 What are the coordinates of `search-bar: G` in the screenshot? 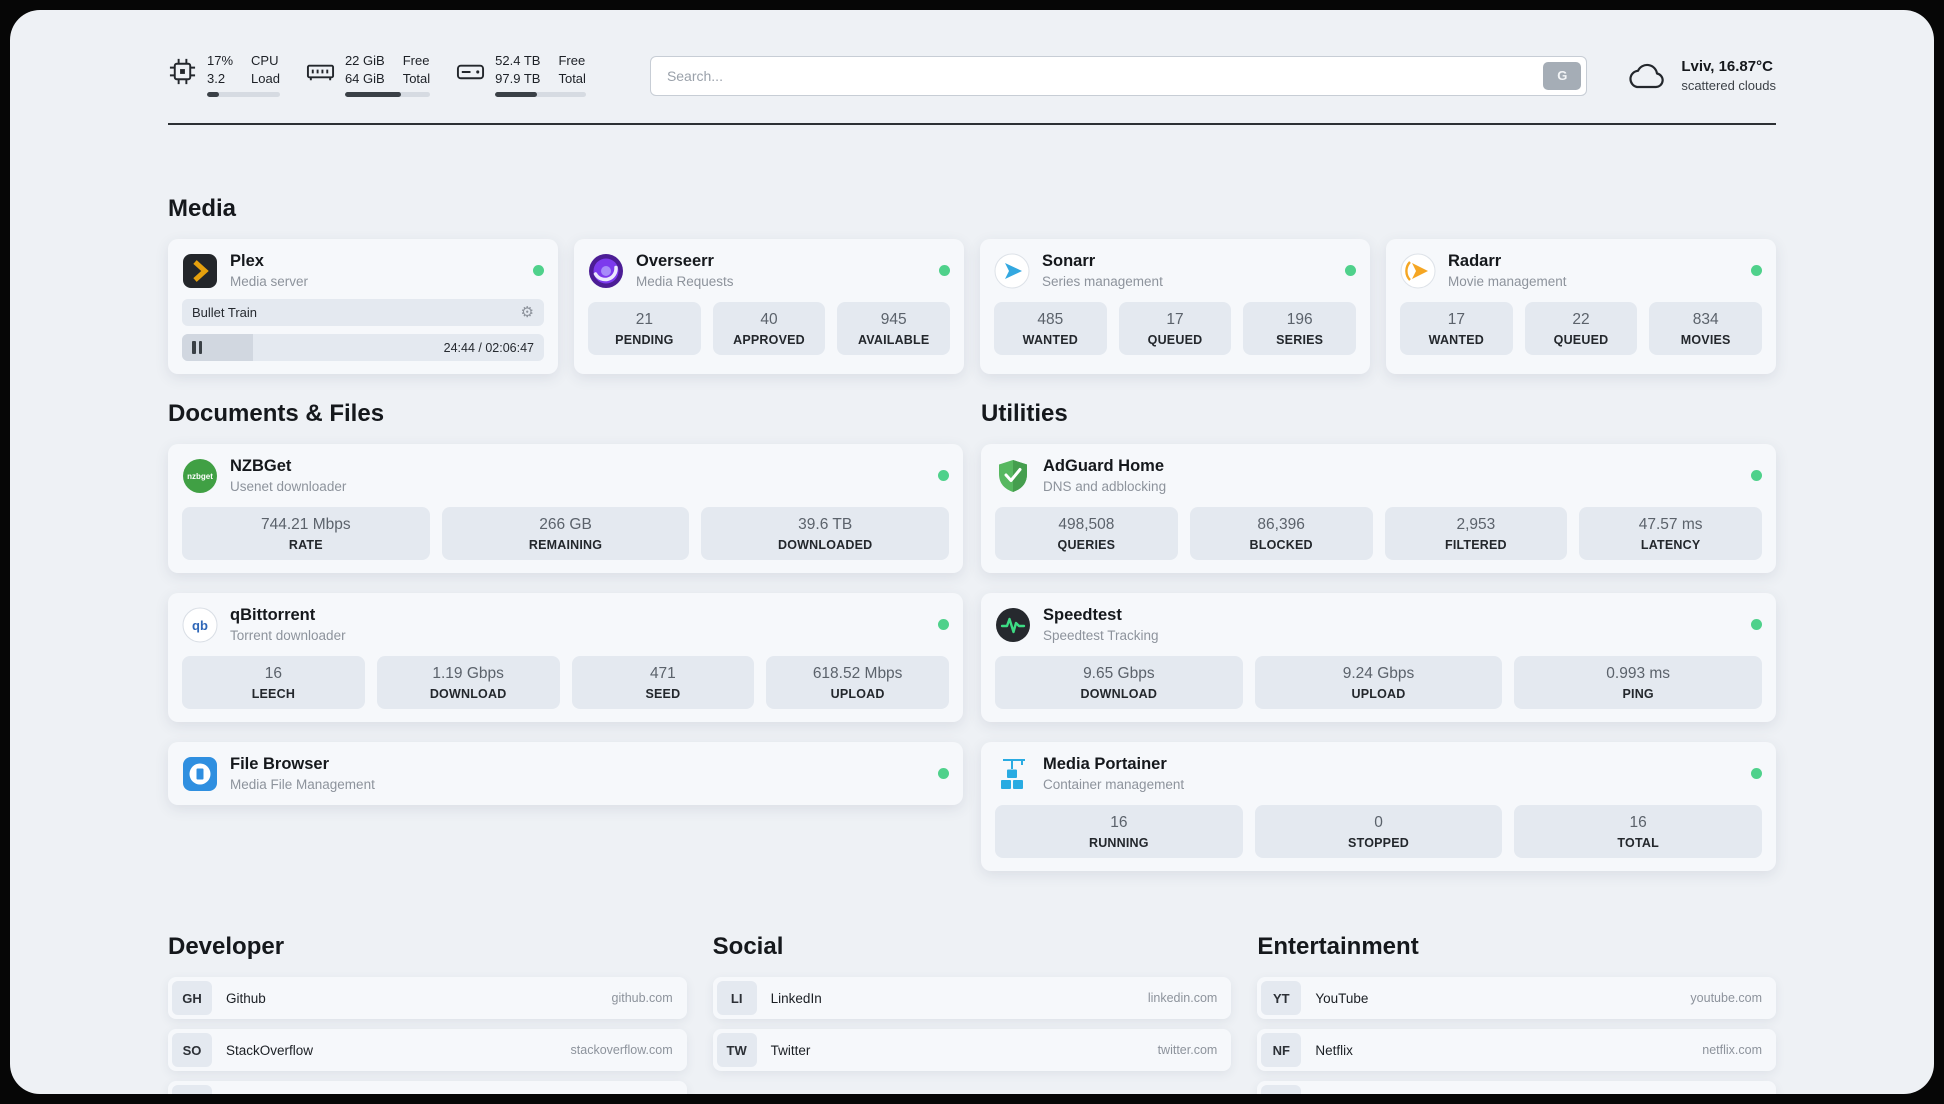 It's located at (1118, 75).